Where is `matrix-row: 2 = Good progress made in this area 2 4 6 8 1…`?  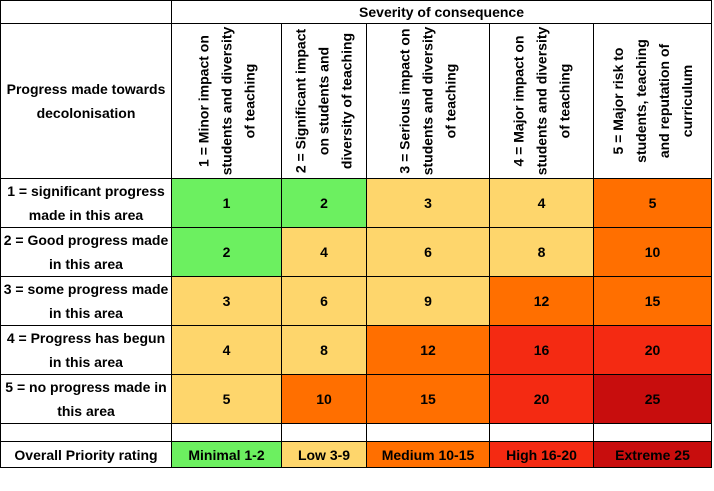
matrix-row: 2 = Good progress made in this area 2 4 6 8 1… is located at coordinates (356, 252).